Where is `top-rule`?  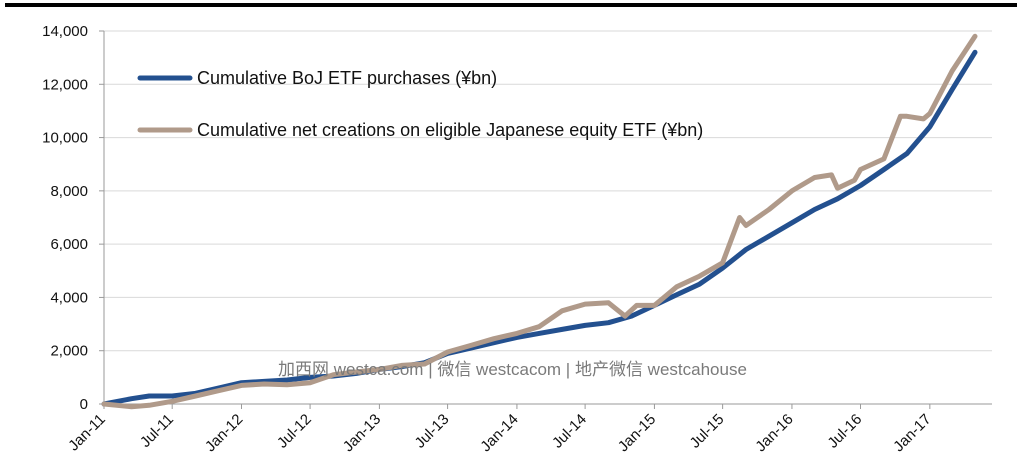
top-rule is located at coordinates (511, 5).